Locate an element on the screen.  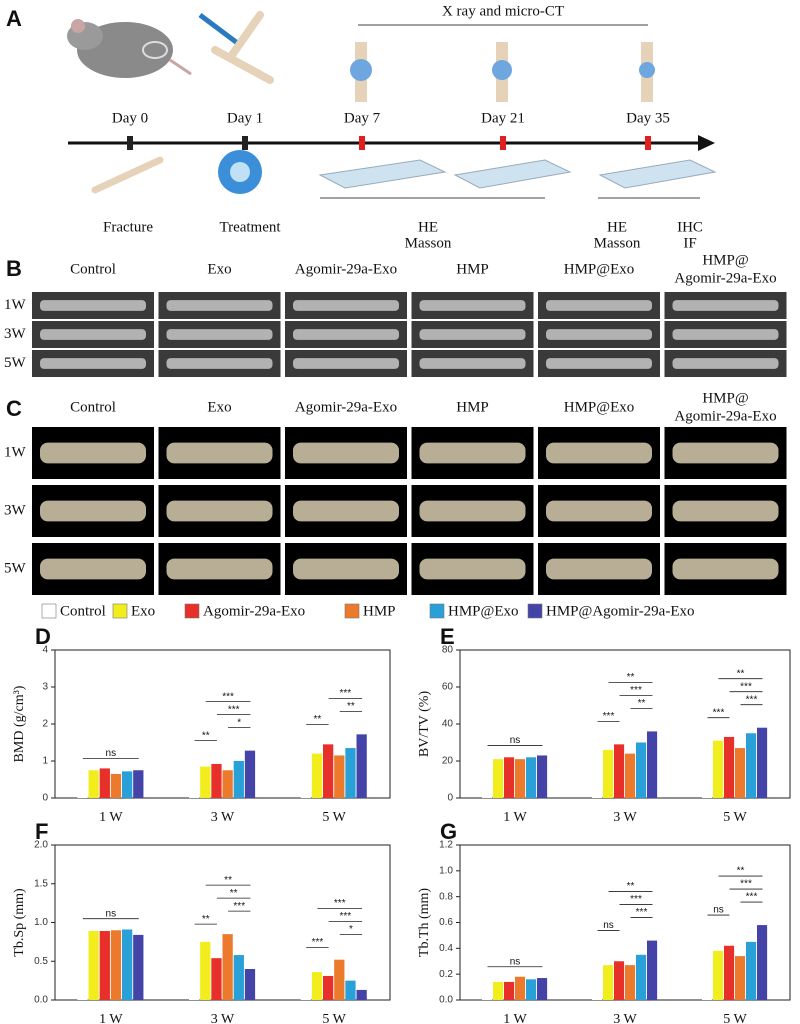
y-tick-label: 4 is located at coordinates (45, 650).